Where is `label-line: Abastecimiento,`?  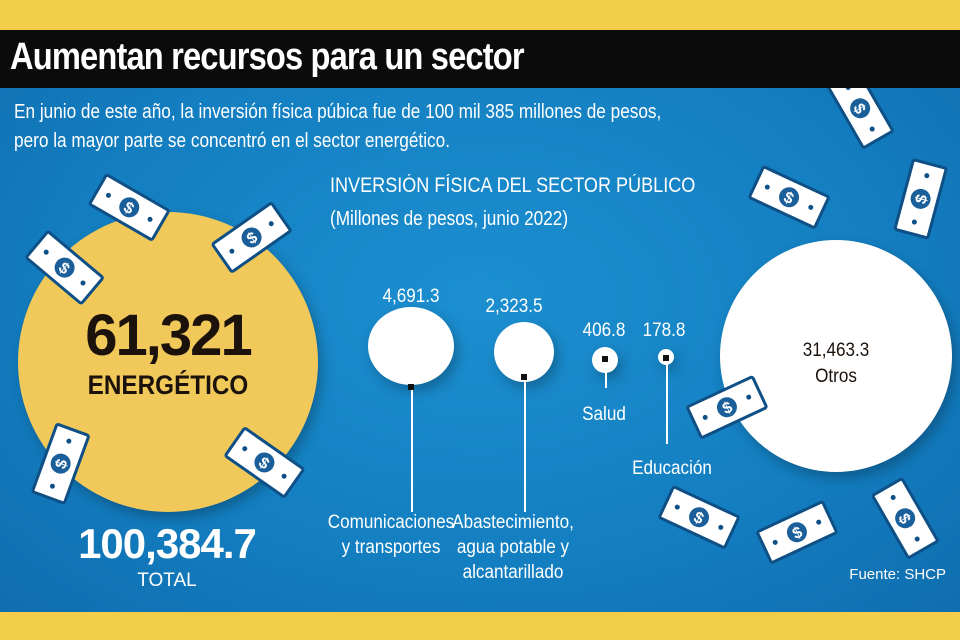 label-line: Abastecimiento, is located at coordinates (513, 522).